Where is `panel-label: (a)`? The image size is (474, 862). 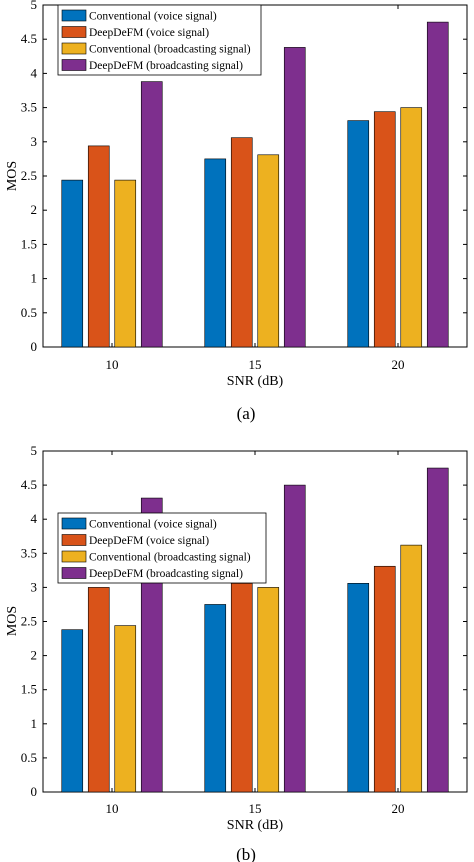 panel-label: (a) is located at coordinates (246, 413).